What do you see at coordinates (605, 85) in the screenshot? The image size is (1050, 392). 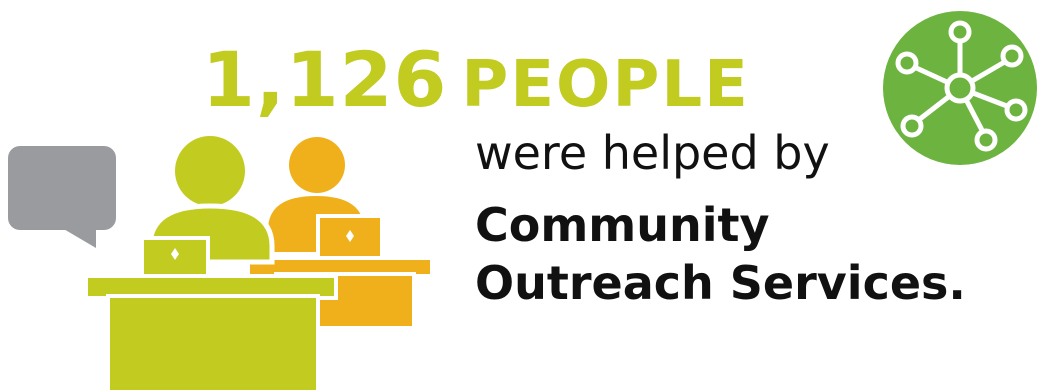 I see `people-label: PEOPLE` at bounding box center [605, 85].